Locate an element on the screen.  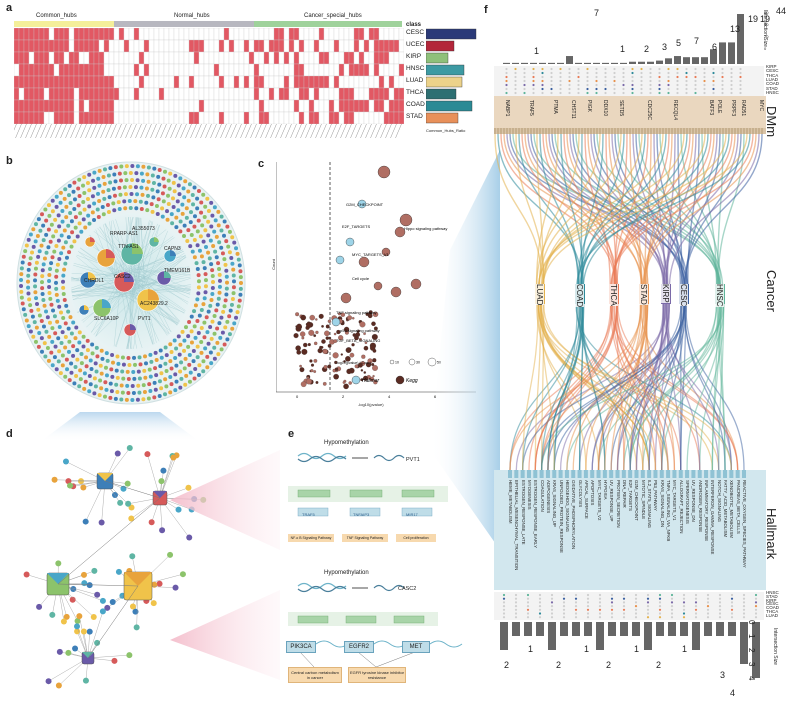
bottom-intersection-bar is located at coordinates (732, 629).